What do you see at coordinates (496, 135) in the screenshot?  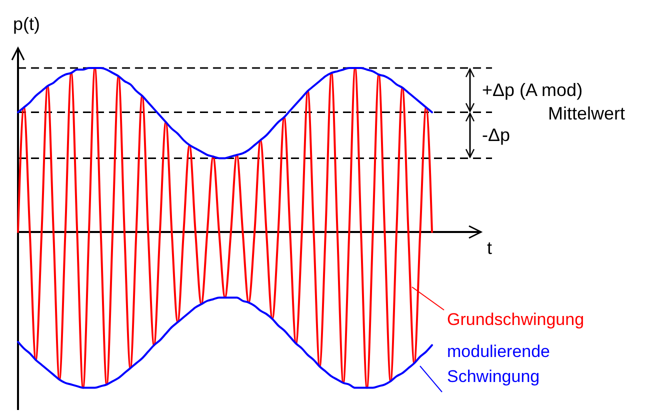 I see `text: -Δp` at bounding box center [496, 135].